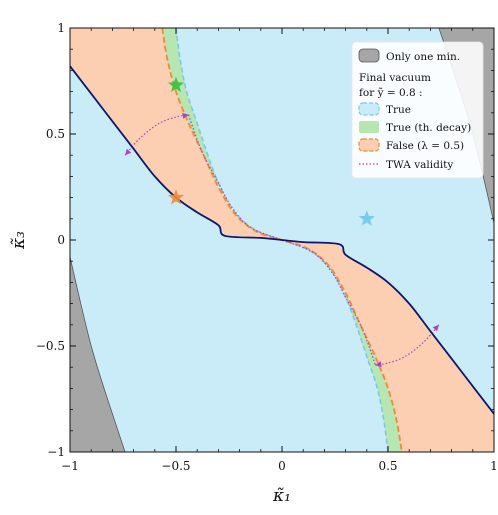 This screenshot has width=498, height=515. What do you see at coordinates (369, 145) in the screenshot?
I see `legend-swatch-false` at bounding box center [369, 145].